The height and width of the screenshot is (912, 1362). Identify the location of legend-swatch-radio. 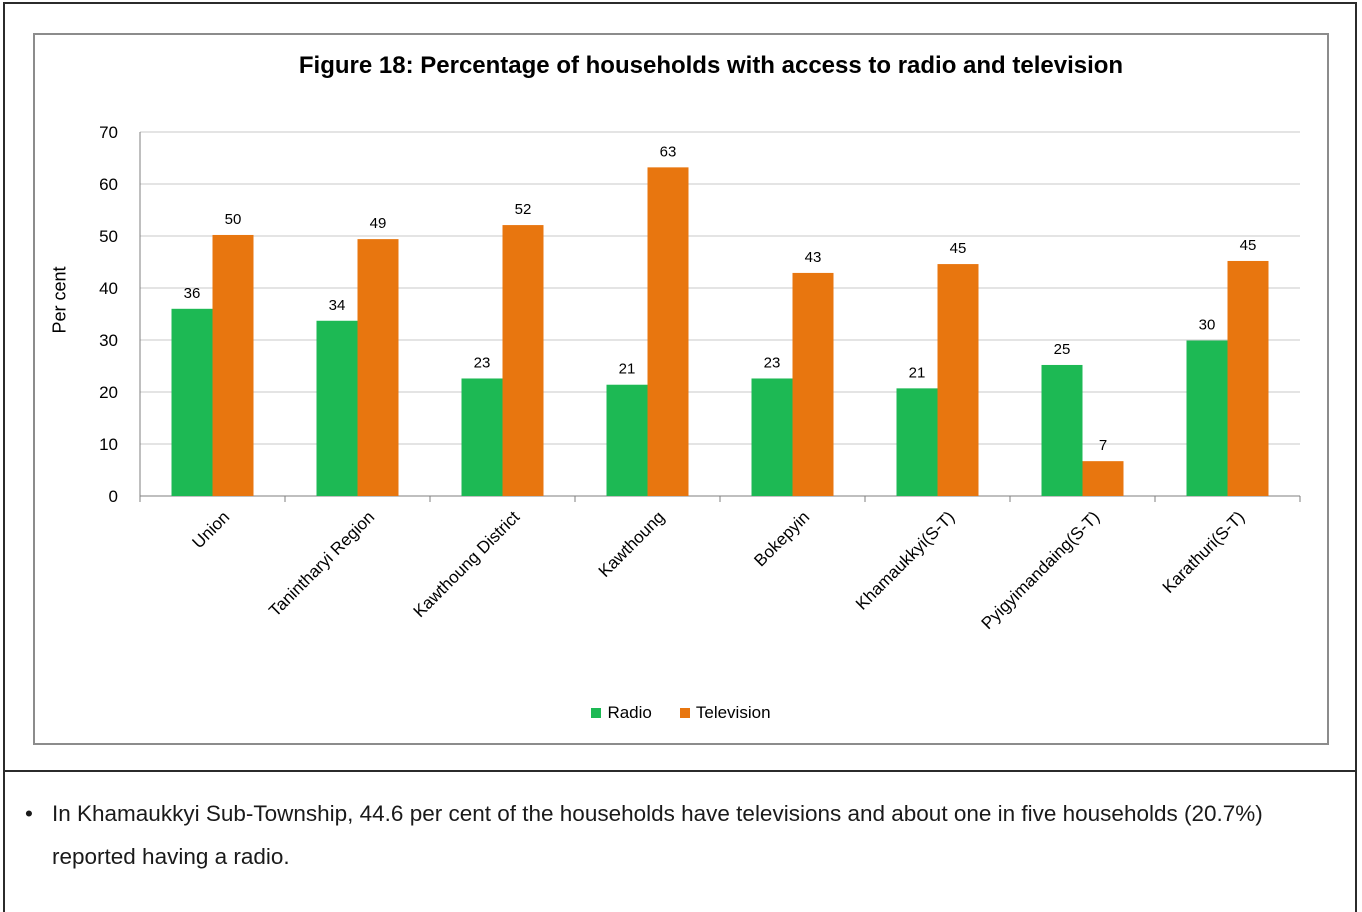
(596, 713).